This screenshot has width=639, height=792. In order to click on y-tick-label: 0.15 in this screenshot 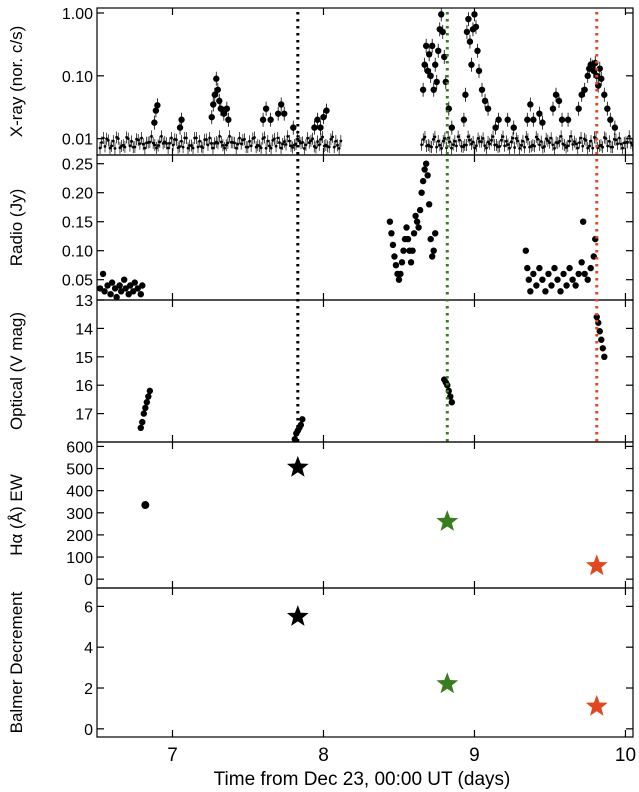, I will do `click(77, 223)`.